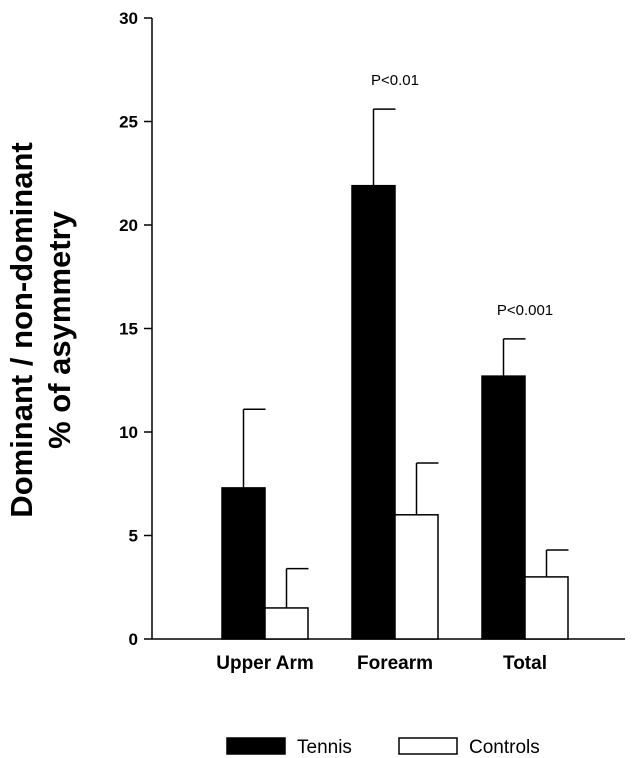 The height and width of the screenshot is (758, 637). What do you see at coordinates (128, 18) in the screenshot?
I see `y-tick-label: 30` at bounding box center [128, 18].